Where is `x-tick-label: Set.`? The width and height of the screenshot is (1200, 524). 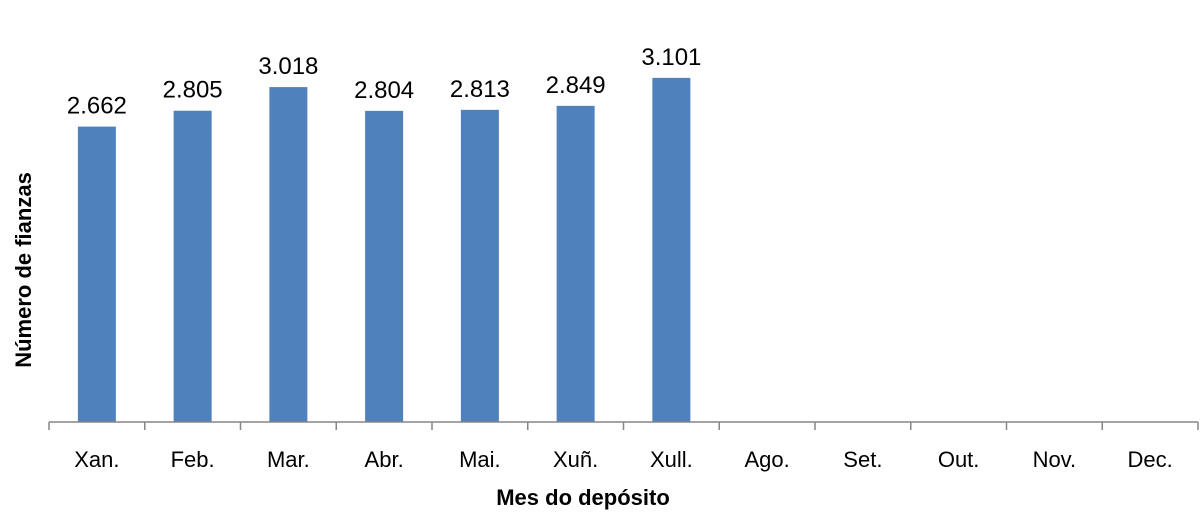 x-tick-label: Set. is located at coordinates (862, 459).